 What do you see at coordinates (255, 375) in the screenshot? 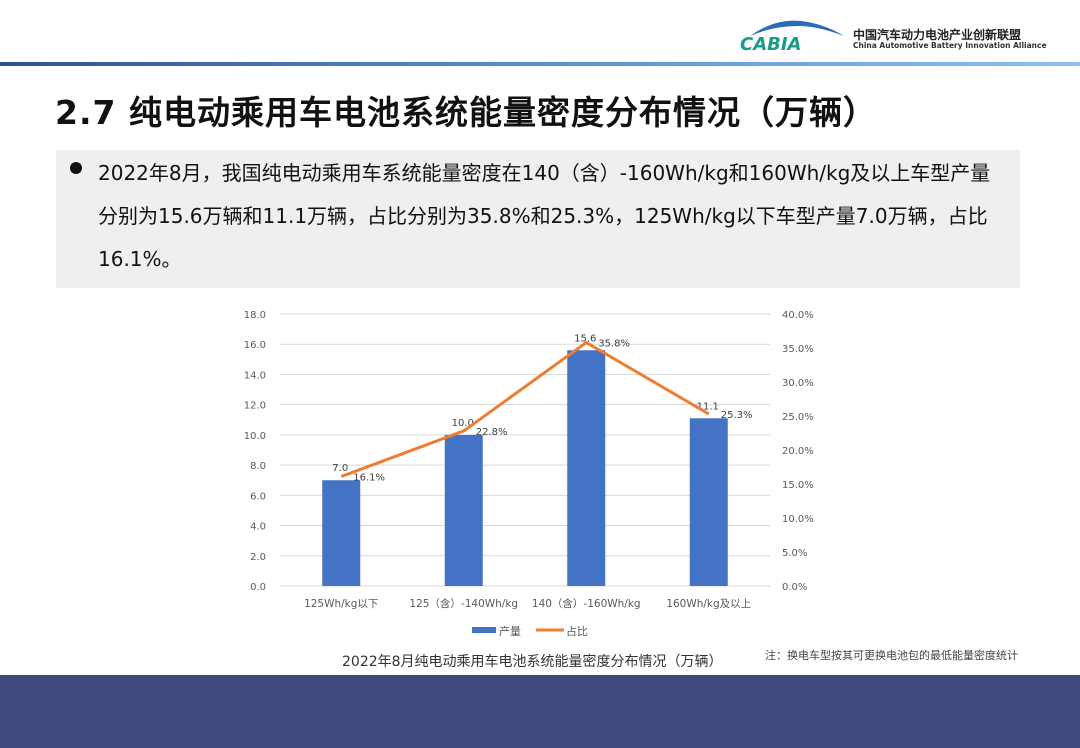
I see `y-tick-label: 14.0` at bounding box center [255, 375].